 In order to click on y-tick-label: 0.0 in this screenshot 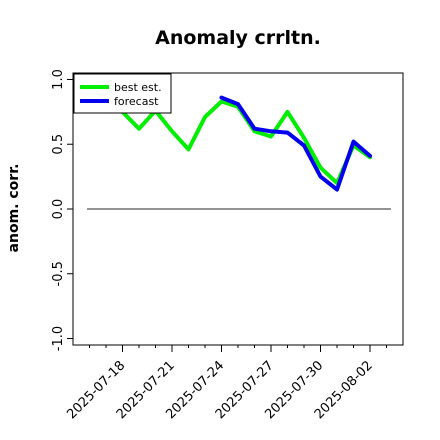, I will do `click(58, 209)`.